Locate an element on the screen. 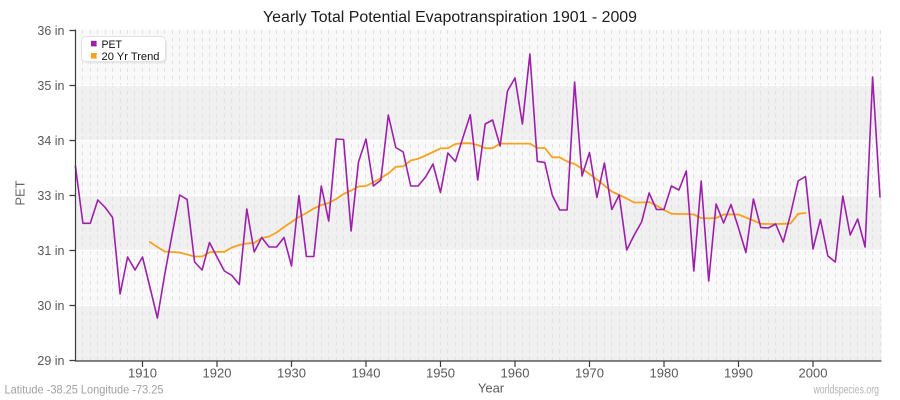 The height and width of the screenshot is (400, 900). svg-text: 1930 is located at coordinates (291, 373).